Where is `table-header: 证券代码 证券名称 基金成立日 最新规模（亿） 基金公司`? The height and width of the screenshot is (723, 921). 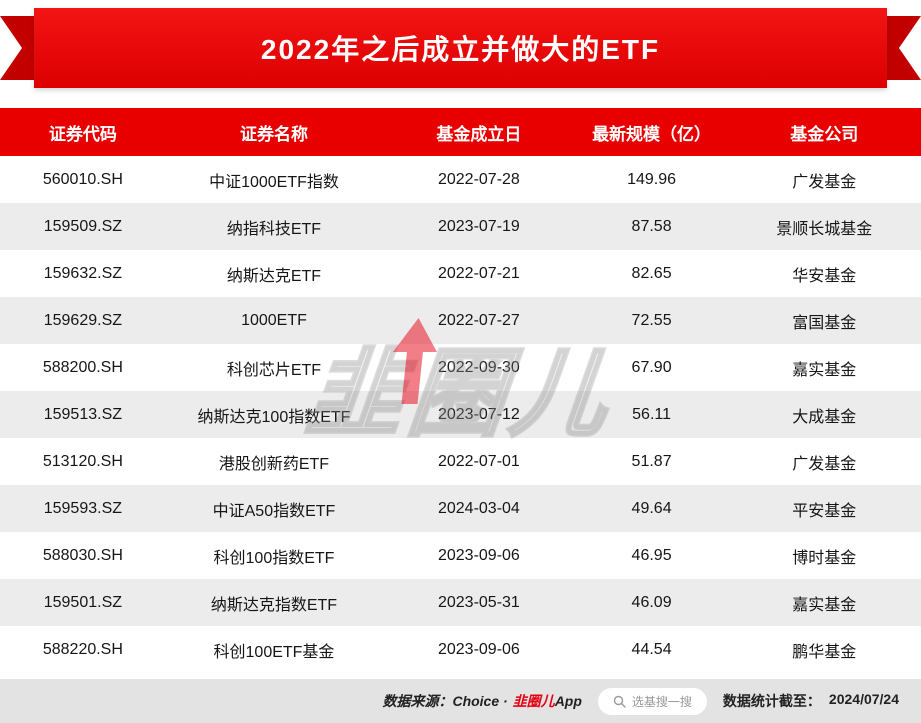 table-header: 证券代码 证券名称 基金成立日 最新规模（亿） 基金公司 is located at coordinates (460, 132).